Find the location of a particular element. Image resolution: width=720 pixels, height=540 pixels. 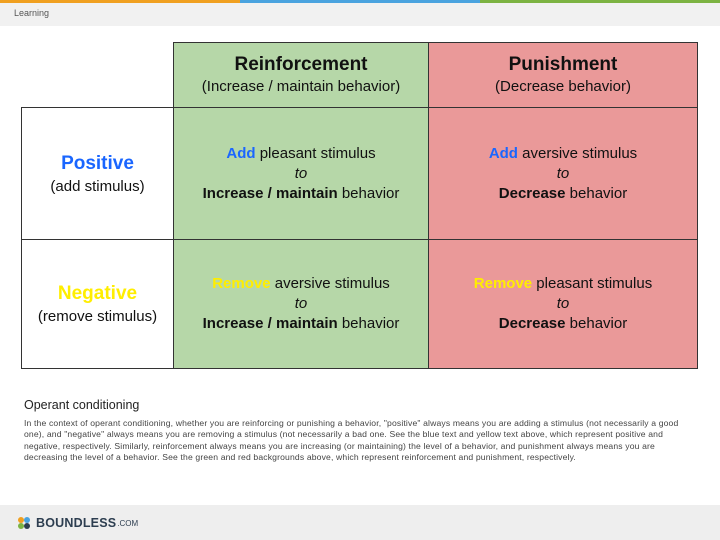

caption-title: Operant conditioning is located at coordinates (82, 405).